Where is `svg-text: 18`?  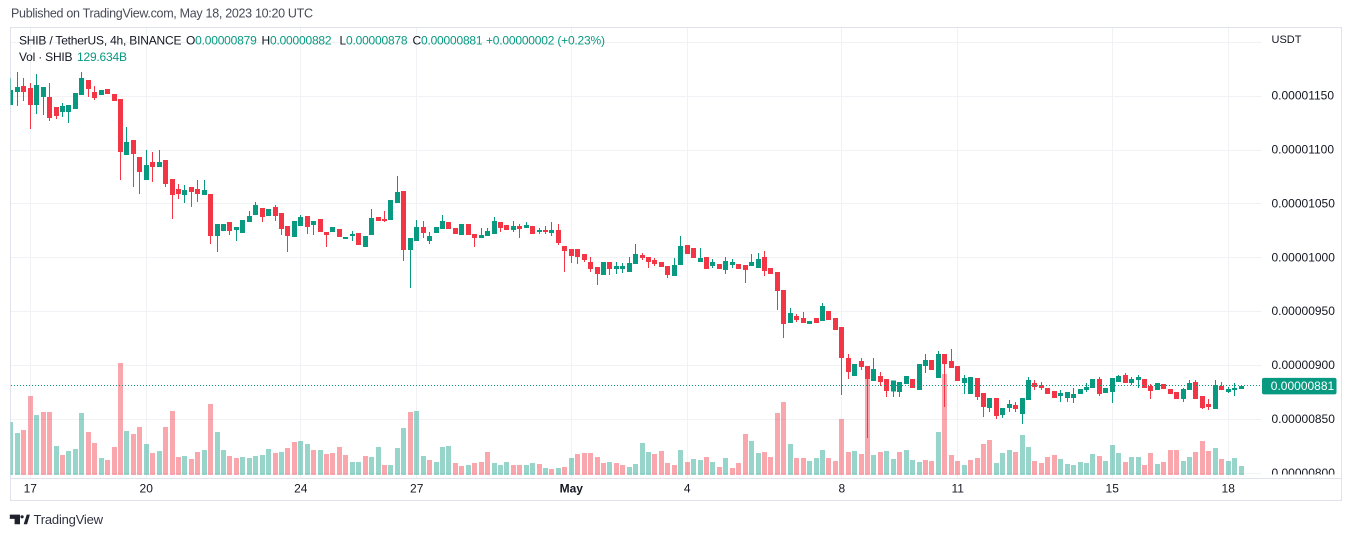 svg-text: 18 is located at coordinates (1229, 489).